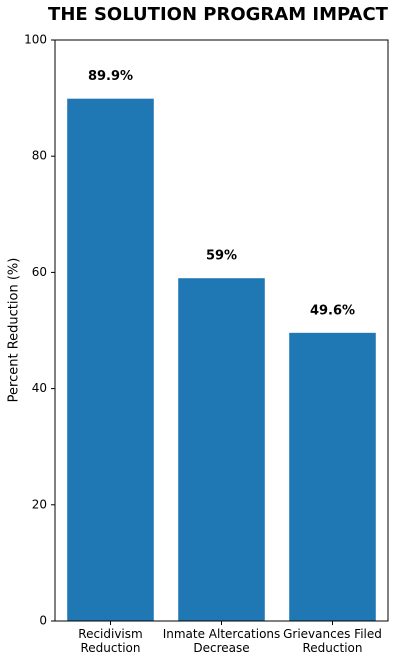 The width and height of the screenshot is (400, 660). I want to click on y-tick-label: 20, so click(39, 504).